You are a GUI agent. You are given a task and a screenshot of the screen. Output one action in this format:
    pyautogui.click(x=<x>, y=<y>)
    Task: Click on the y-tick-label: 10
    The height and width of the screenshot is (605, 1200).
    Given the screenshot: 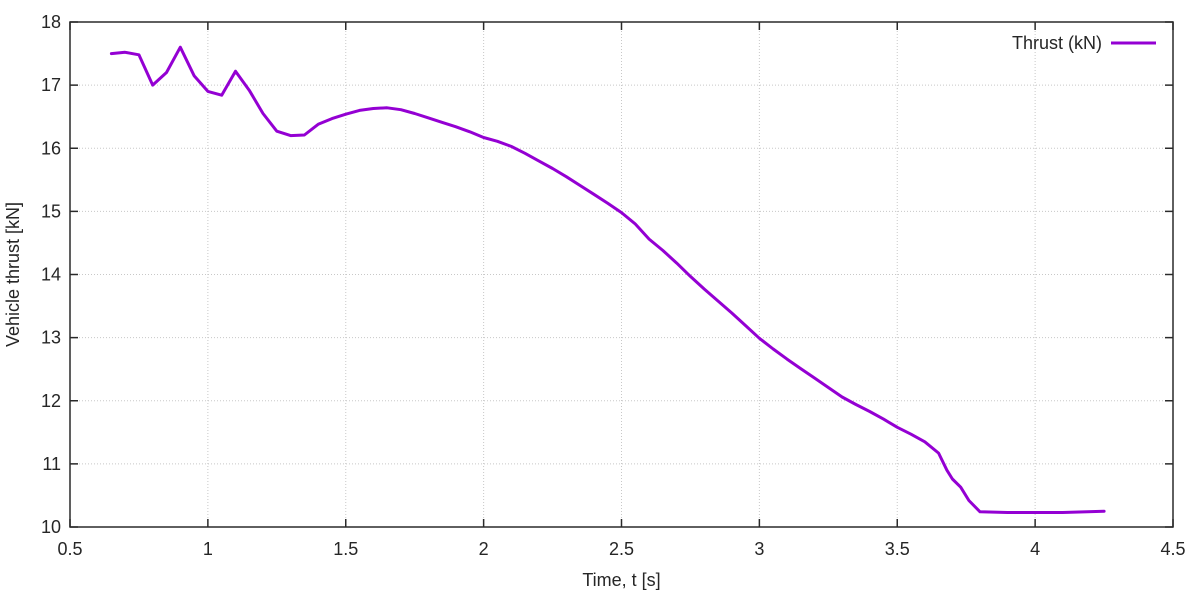 What is the action you would take?
    pyautogui.click(x=51, y=527)
    